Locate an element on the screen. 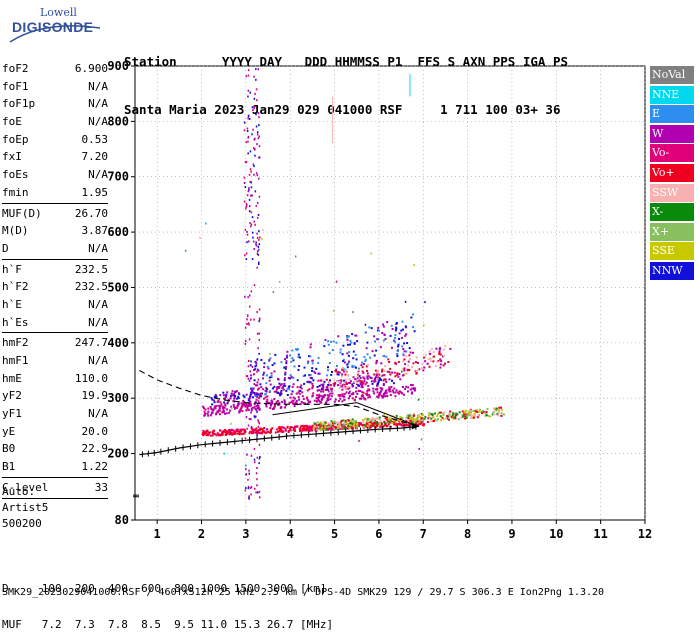 This screenshot has width=700, height=643. param-label: yF2 is located at coordinates (12, 396).